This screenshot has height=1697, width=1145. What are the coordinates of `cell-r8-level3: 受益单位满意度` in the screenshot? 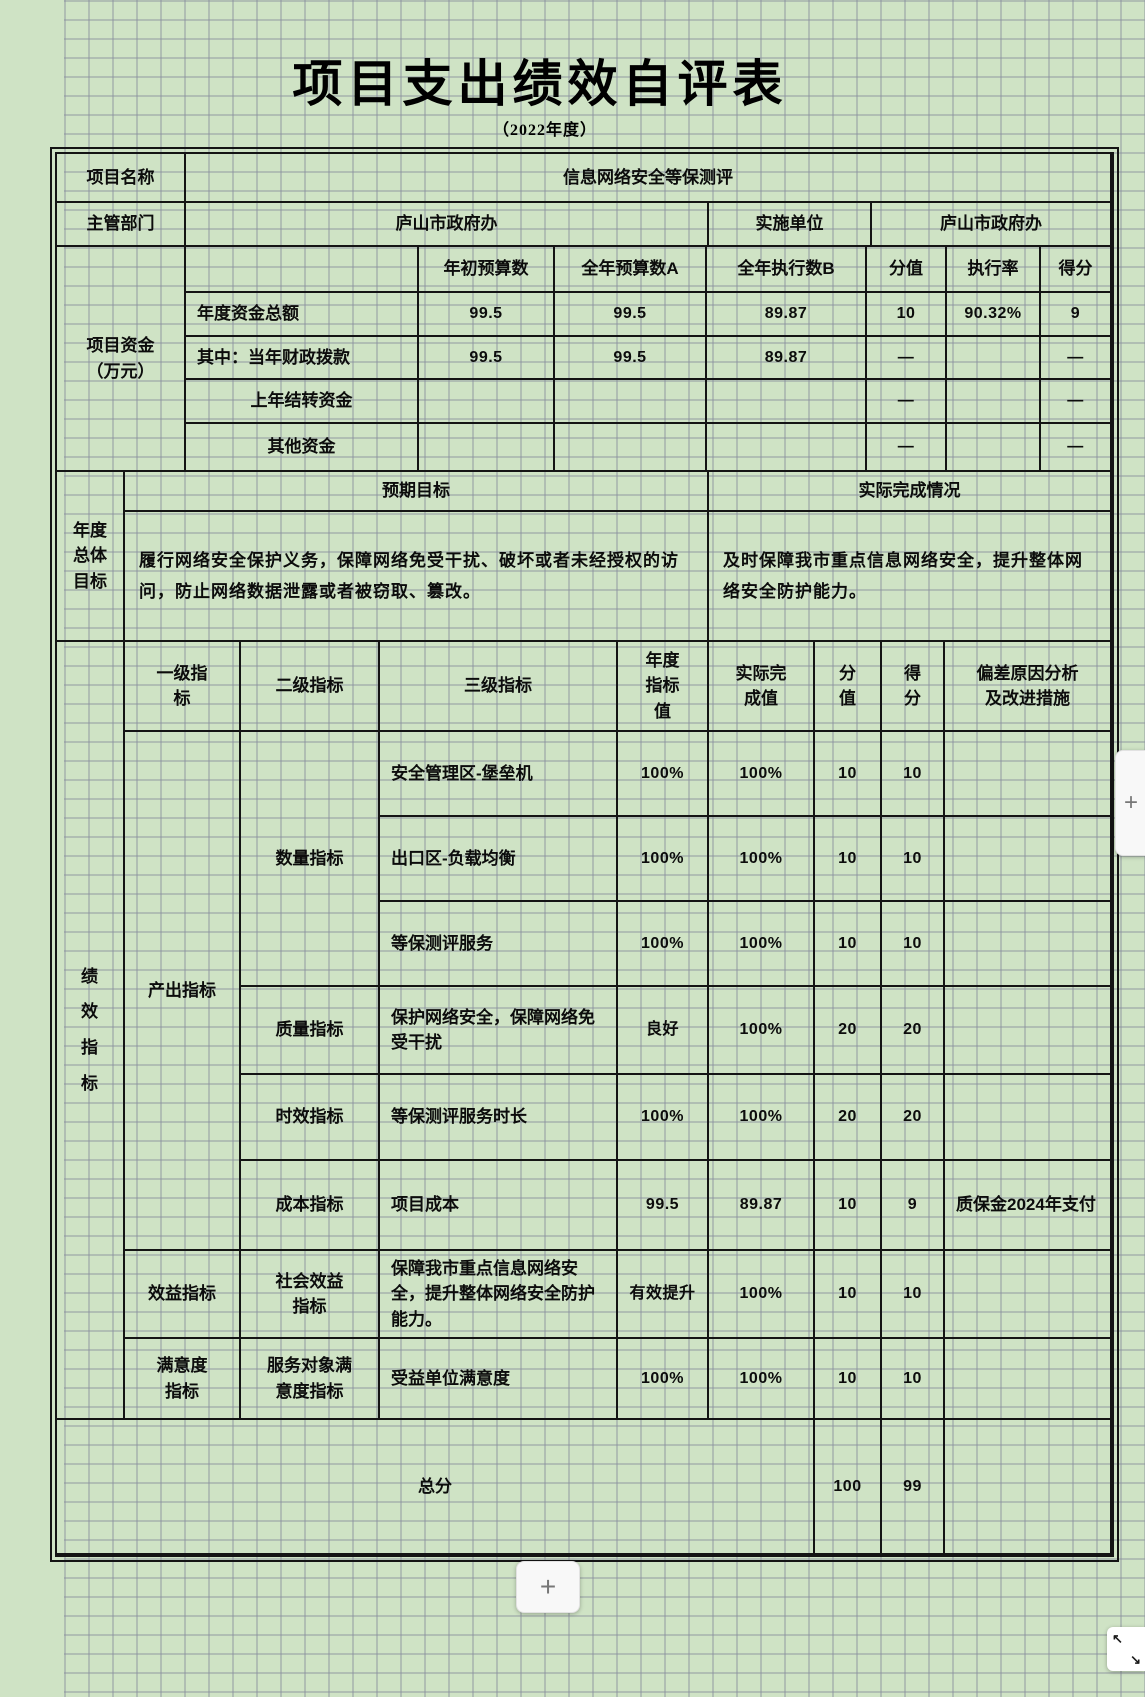 It's located at (499, 1379).